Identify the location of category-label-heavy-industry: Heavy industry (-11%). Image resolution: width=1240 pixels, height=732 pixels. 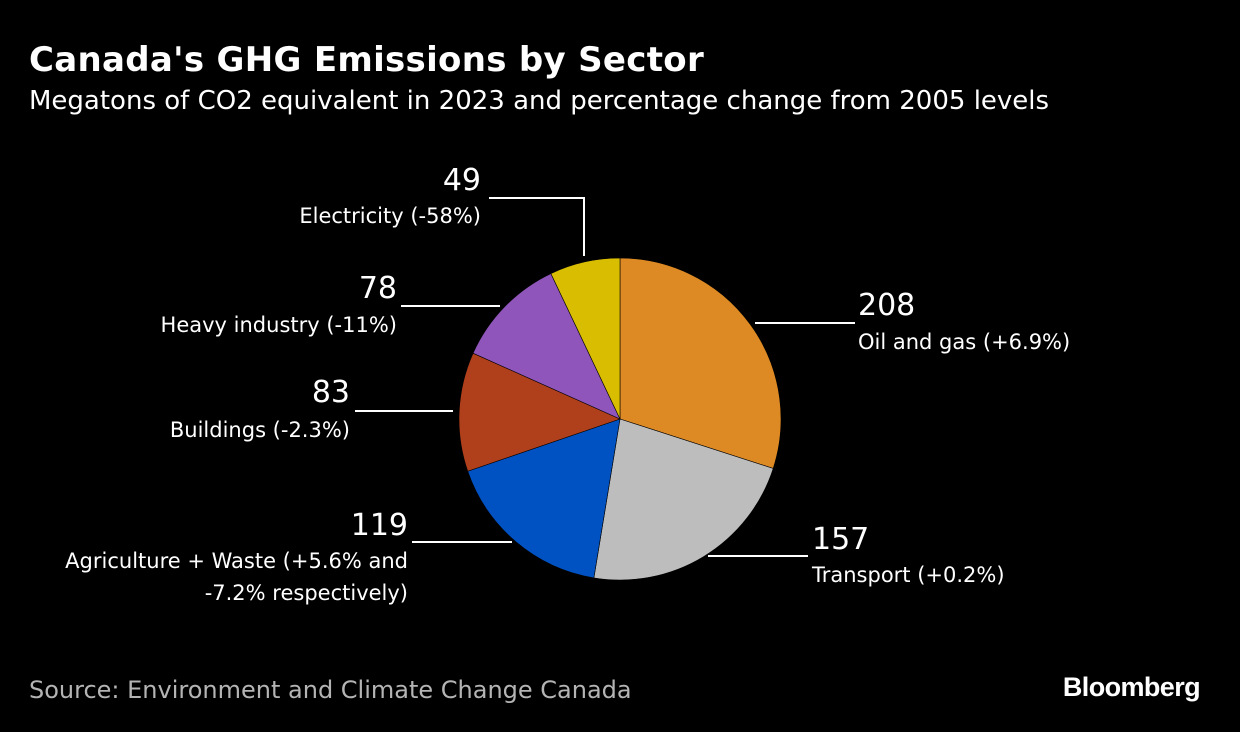
(279, 325).